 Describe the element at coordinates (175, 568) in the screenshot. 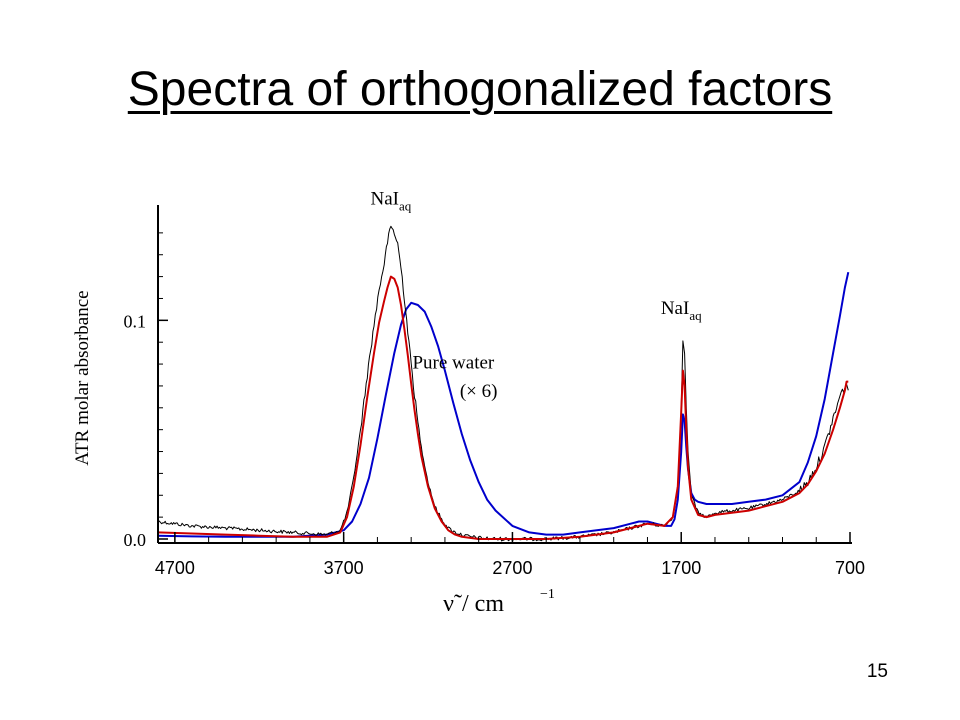

I see `x-tick-label: 4700` at that location.